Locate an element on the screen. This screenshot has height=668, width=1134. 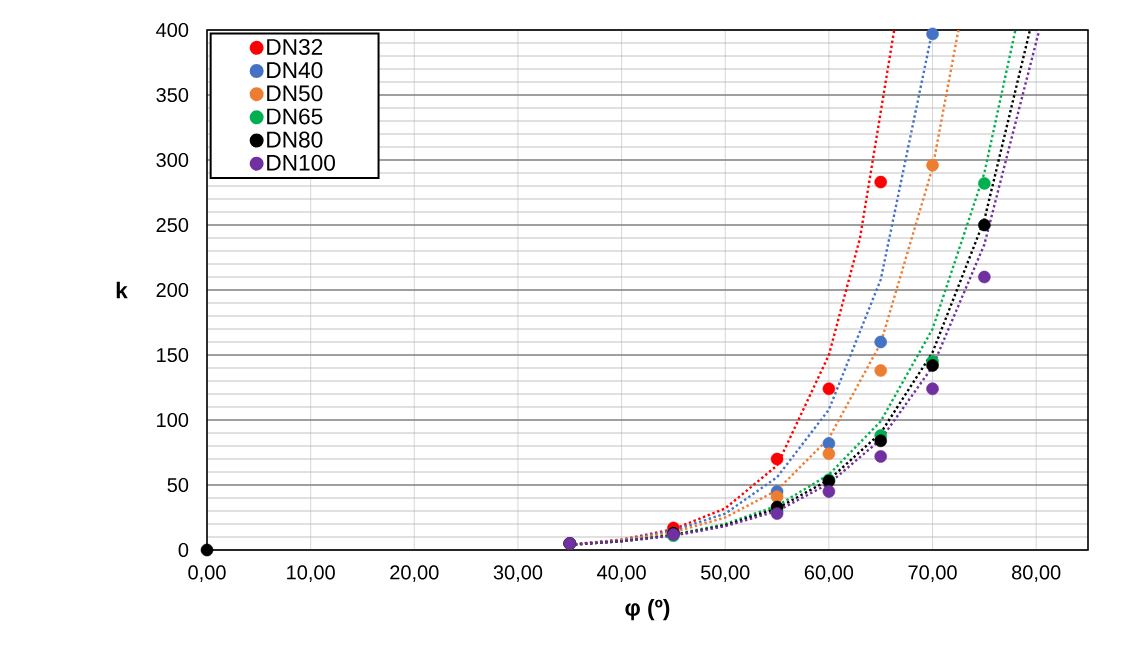
y-tick-label: 400 is located at coordinates (172, 30).